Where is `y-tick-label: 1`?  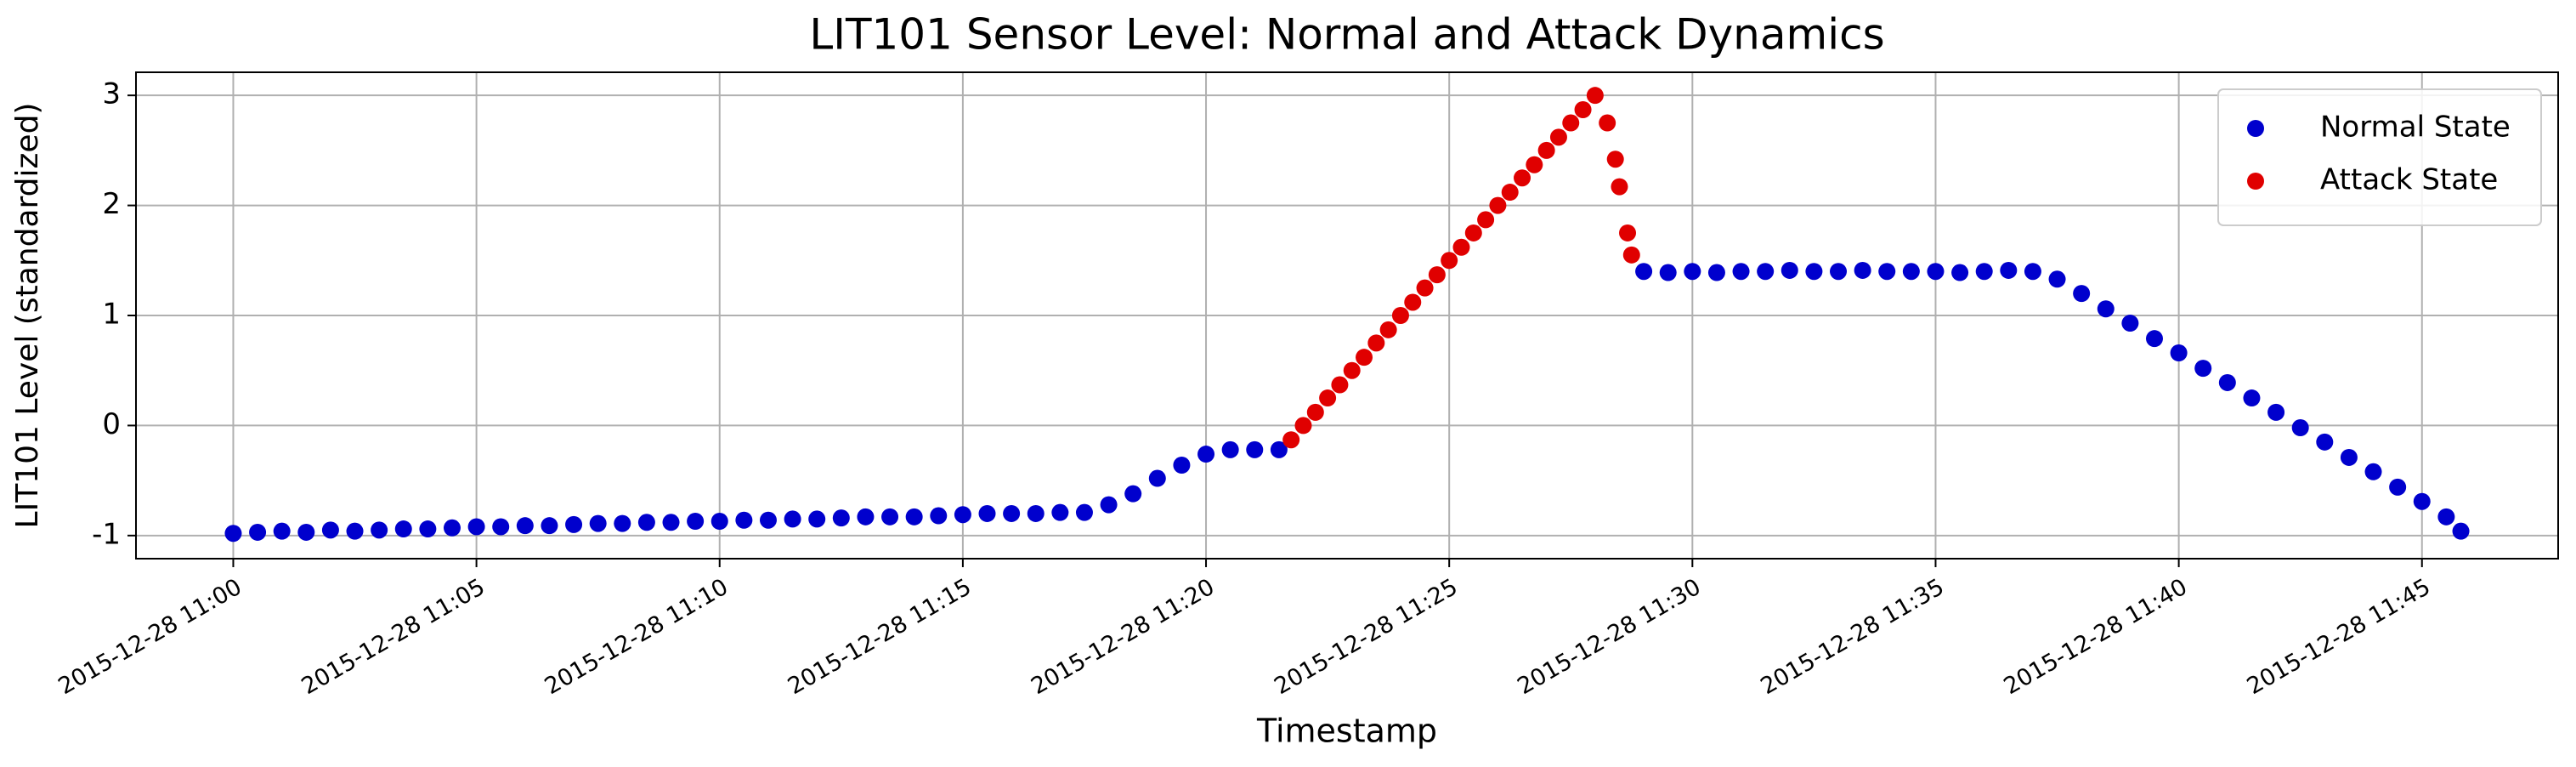
y-tick-label: 1 is located at coordinates (111, 315).